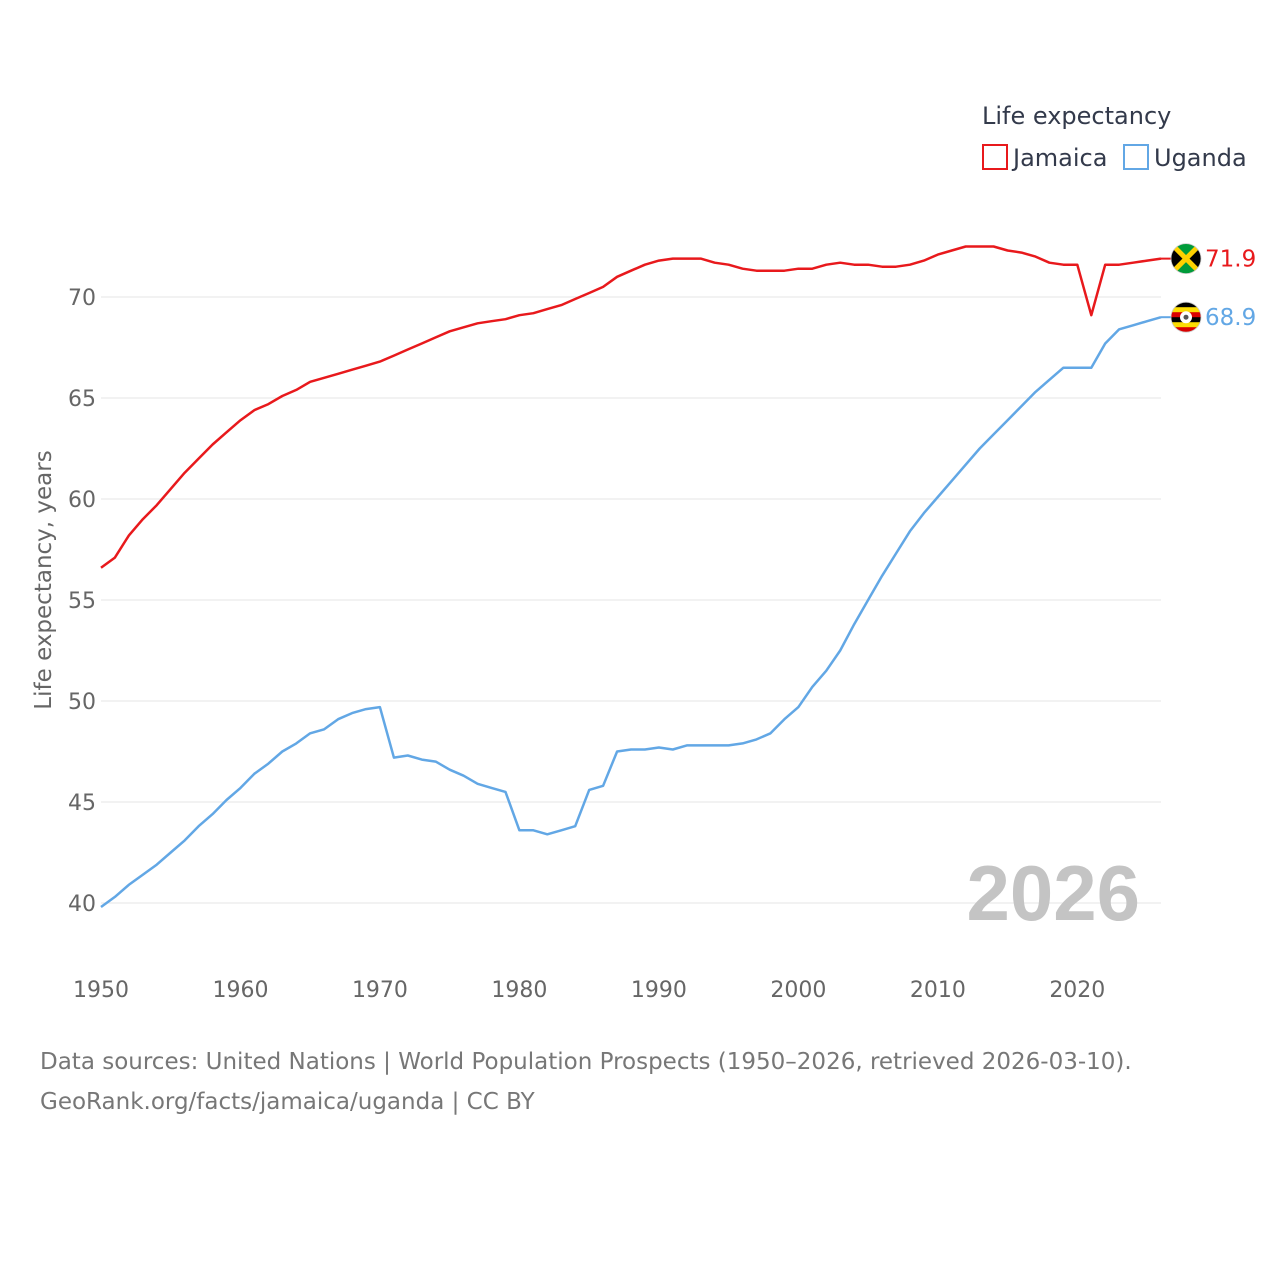 The height and width of the screenshot is (1280, 1280). I want to click on legend-title: Life expectancy, so click(1076, 116).